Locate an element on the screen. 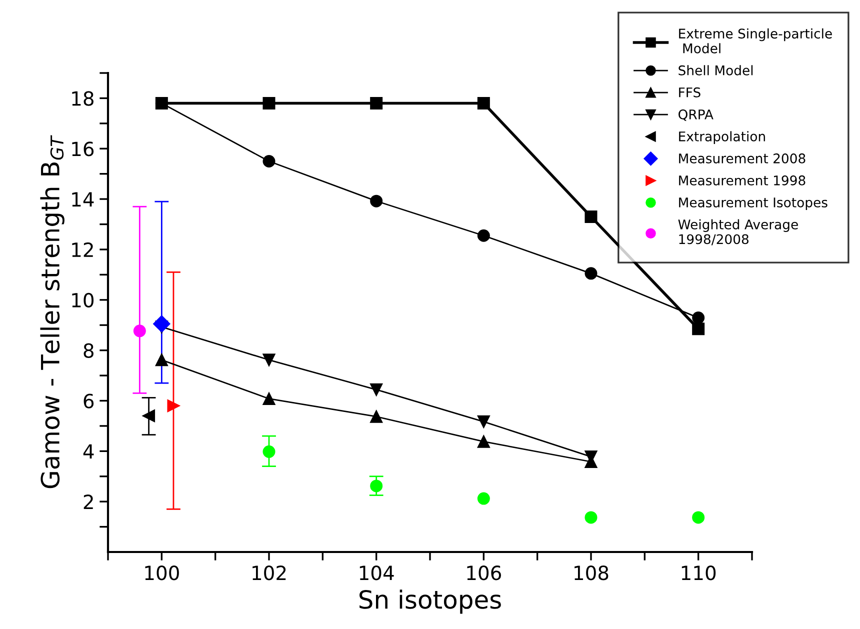 The height and width of the screenshot is (629, 860). legend-label: Extrapolation is located at coordinates (722, 137).